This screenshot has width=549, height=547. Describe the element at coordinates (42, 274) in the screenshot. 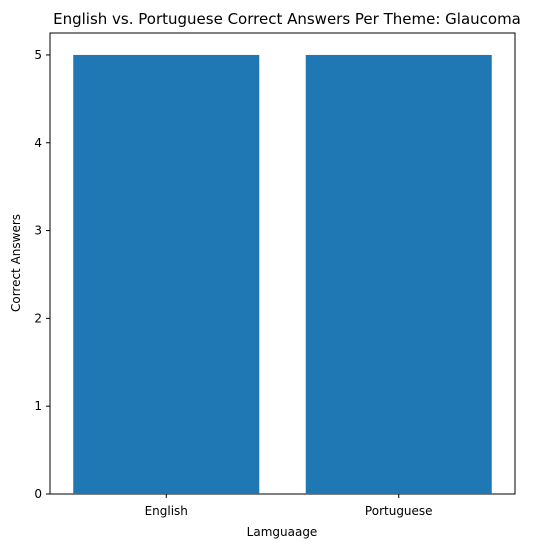

I see `y-axis: 0 1 2 3 4 5` at that location.